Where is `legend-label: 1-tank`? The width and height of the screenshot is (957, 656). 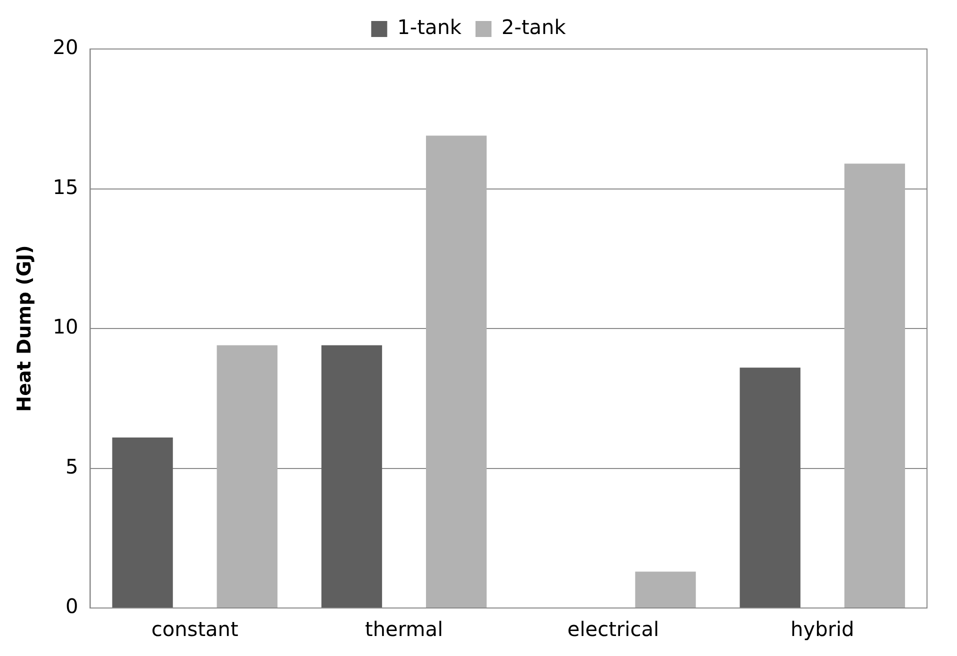 legend-label: 1-tank is located at coordinates (429, 27).